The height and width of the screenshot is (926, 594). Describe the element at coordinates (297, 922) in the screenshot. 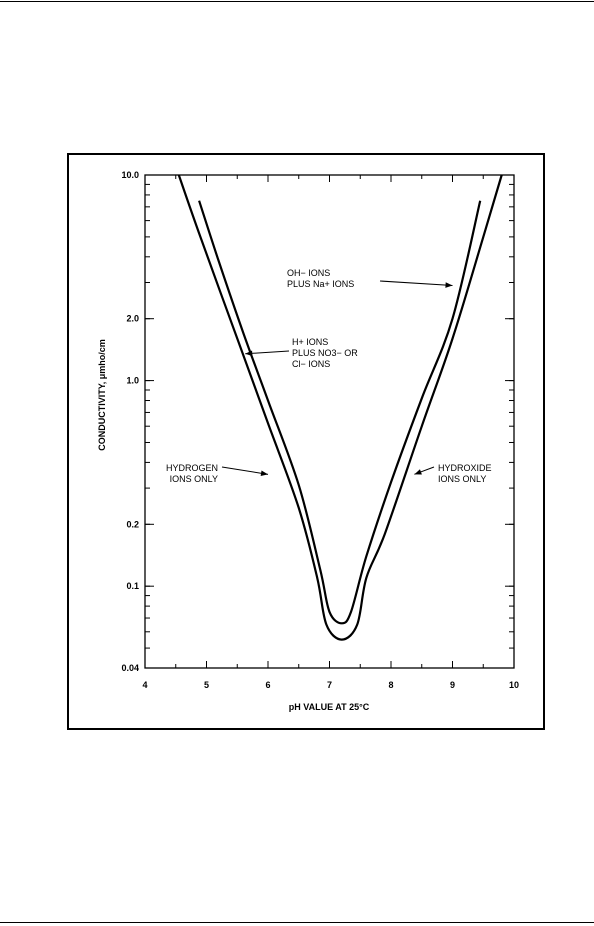

I see `page-bottom-rule` at that location.